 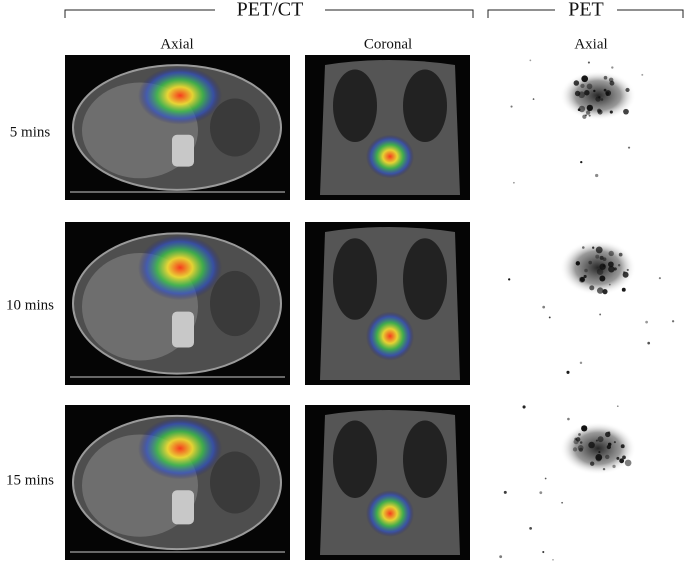 I want to click on group-label: PET, so click(x=586, y=10).